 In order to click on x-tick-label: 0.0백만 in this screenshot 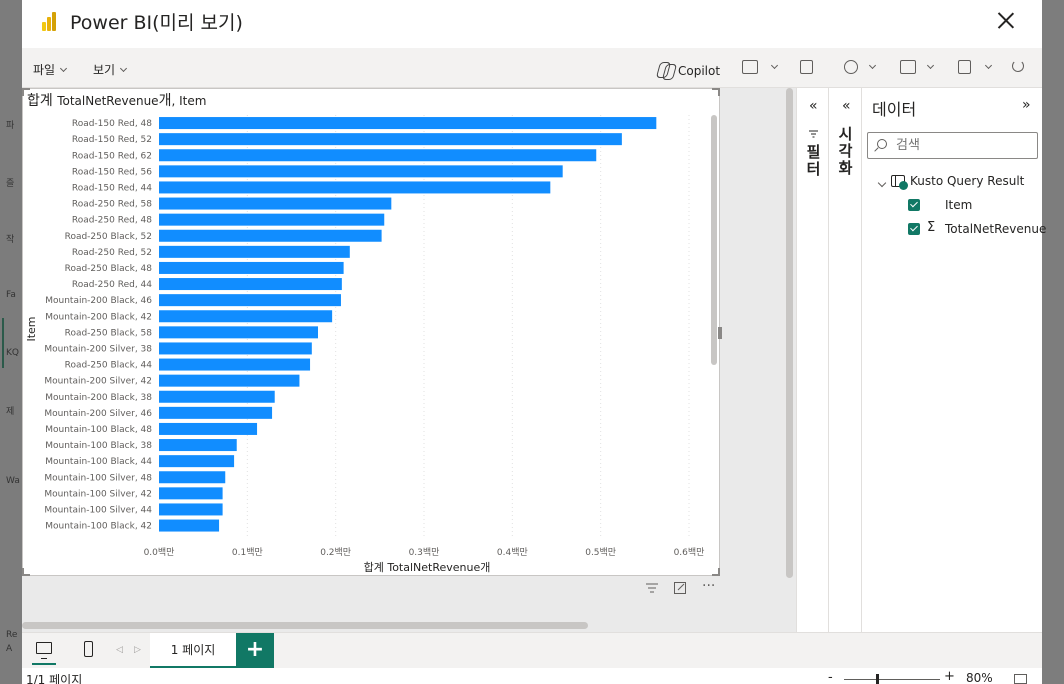, I will do `click(159, 552)`.